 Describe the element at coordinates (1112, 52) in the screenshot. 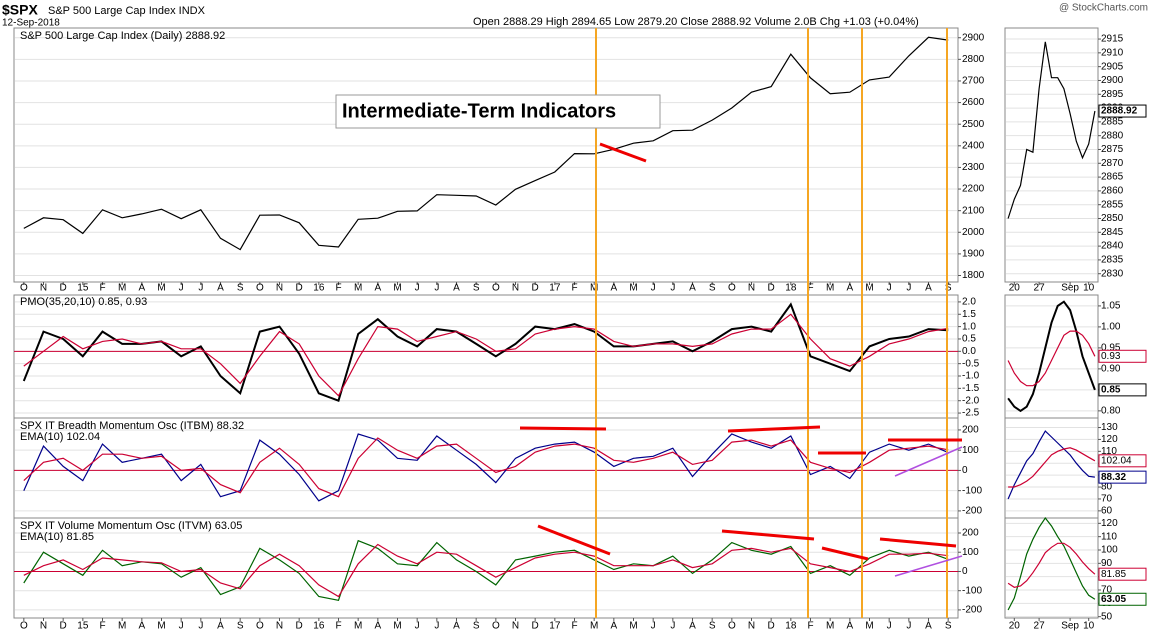

I see `y-tick-label: 2910` at that location.